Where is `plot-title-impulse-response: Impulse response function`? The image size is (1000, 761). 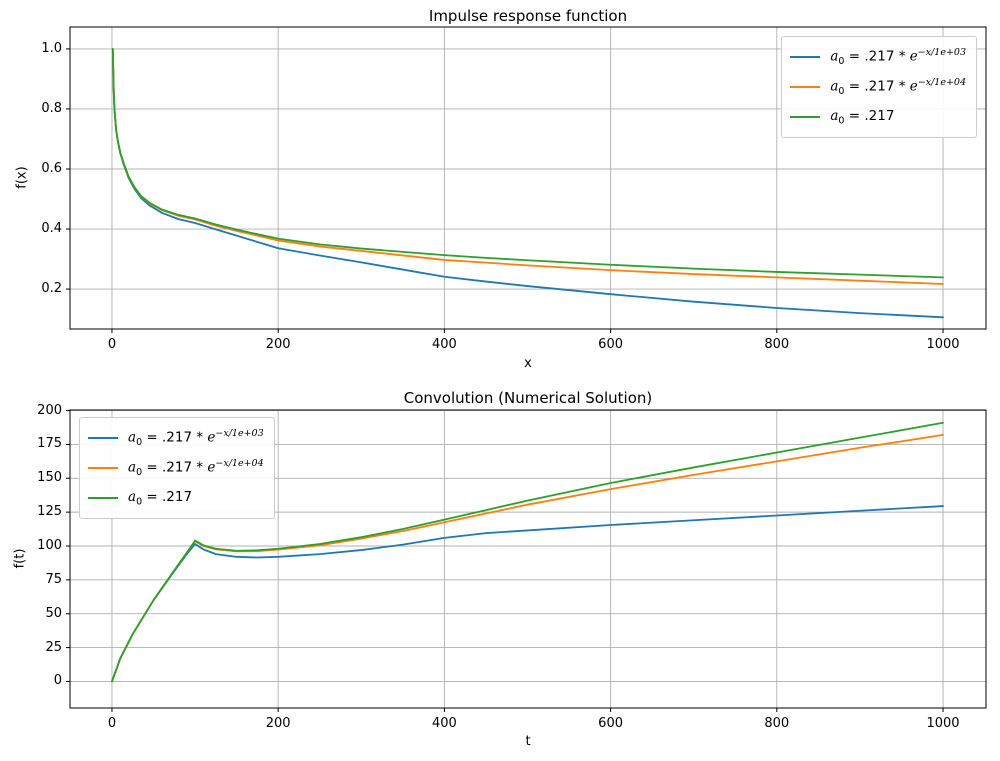
plot-title-impulse-response: Impulse response function is located at coordinates (528, 16).